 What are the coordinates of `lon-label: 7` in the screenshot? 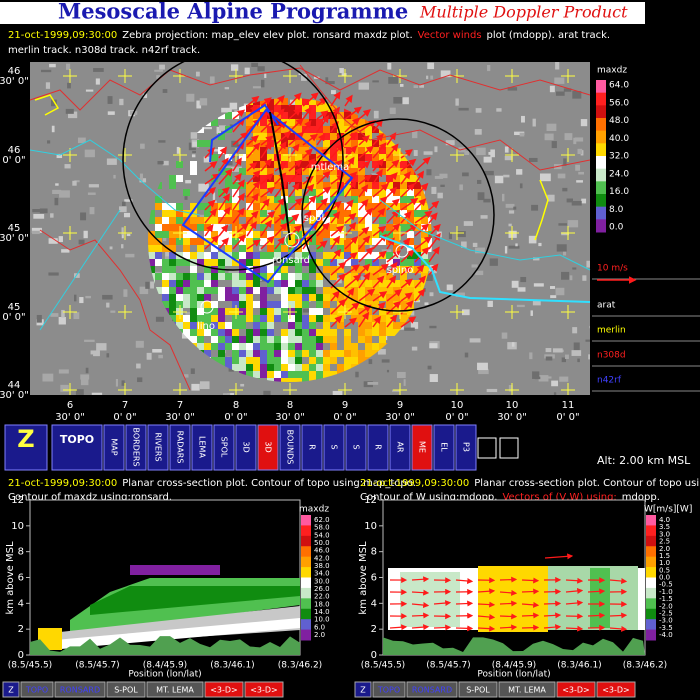 It's located at (125, 405).